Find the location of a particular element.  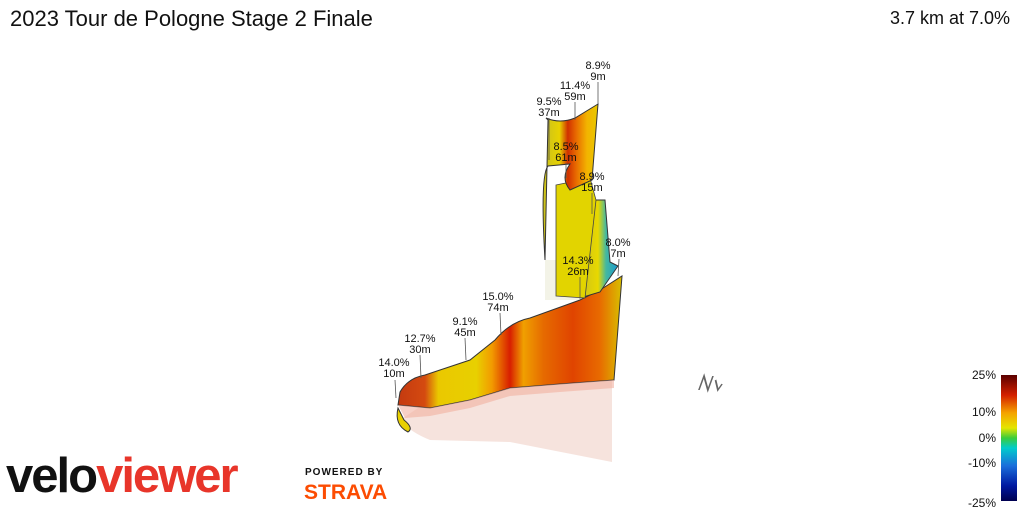

svg-text: 10m is located at coordinates (393, 374).